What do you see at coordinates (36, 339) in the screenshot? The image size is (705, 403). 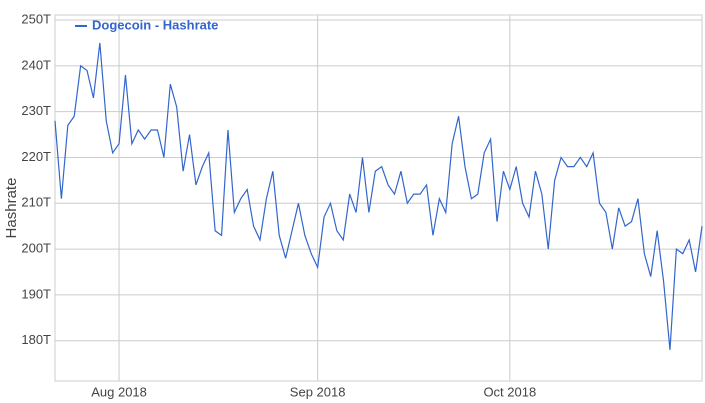 I see `y-tick-label: 180T` at bounding box center [36, 339].